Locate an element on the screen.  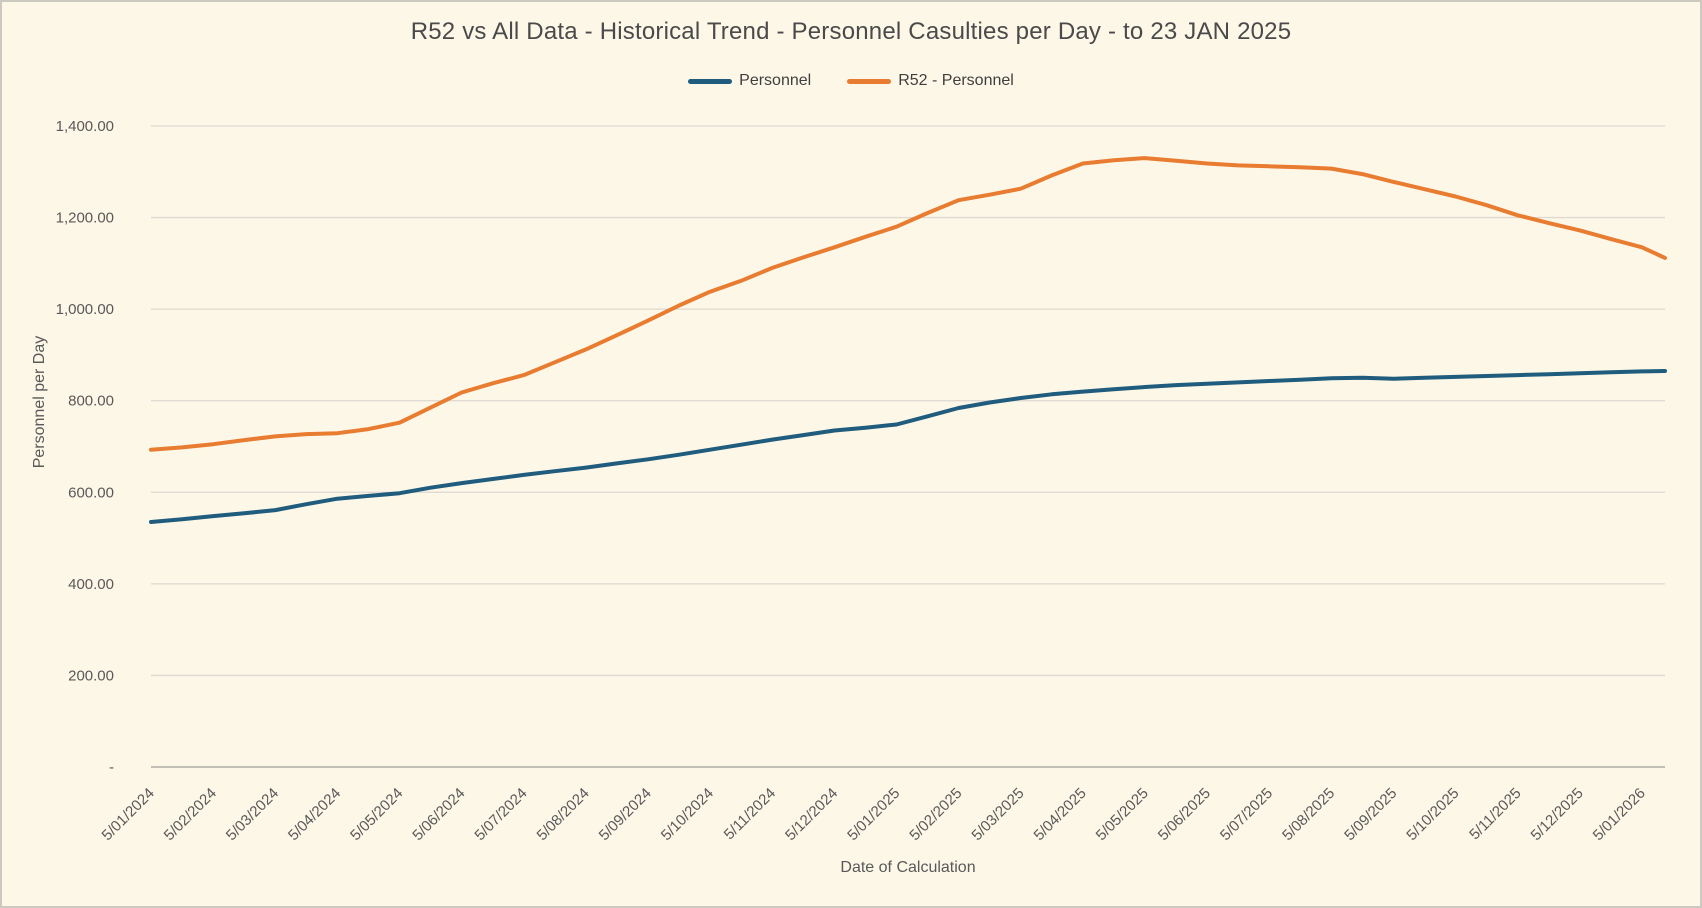
x-tick-label: 5/12/2025 is located at coordinates (1557, 814).